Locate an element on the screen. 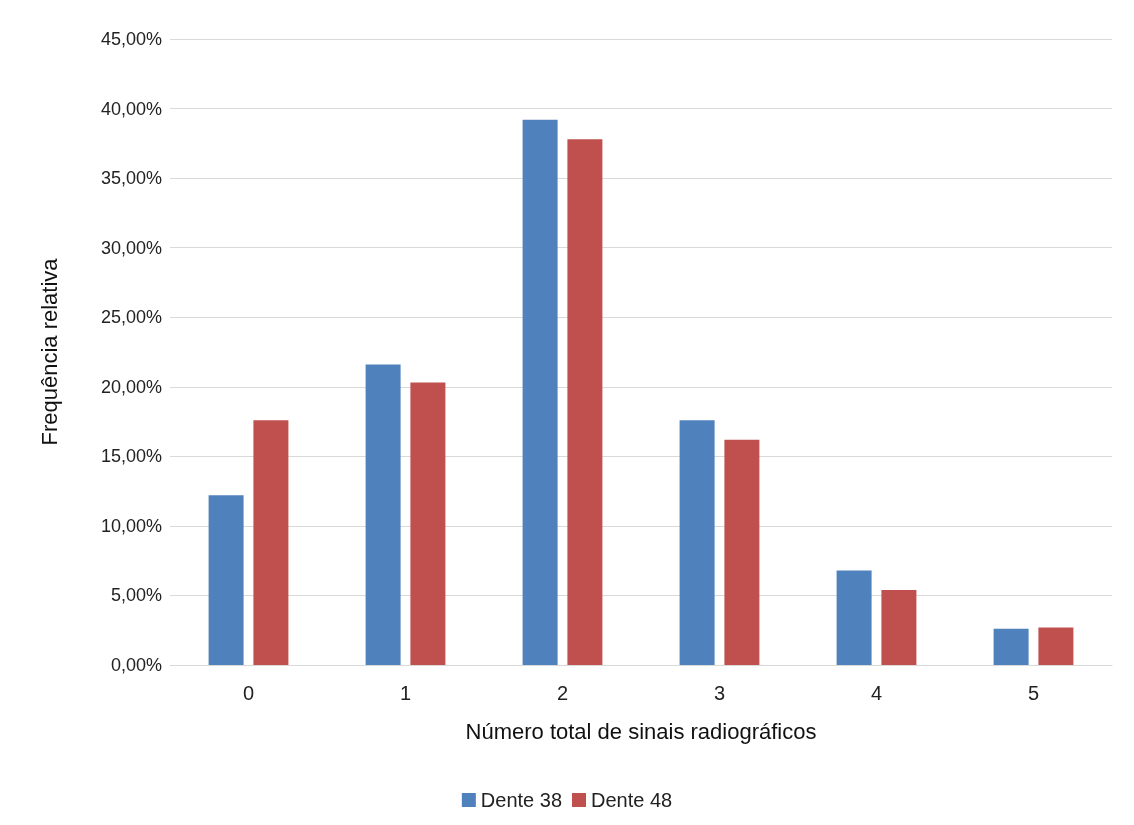 The image size is (1134, 825). y-tick-label: 35,00% is located at coordinates (131, 178).